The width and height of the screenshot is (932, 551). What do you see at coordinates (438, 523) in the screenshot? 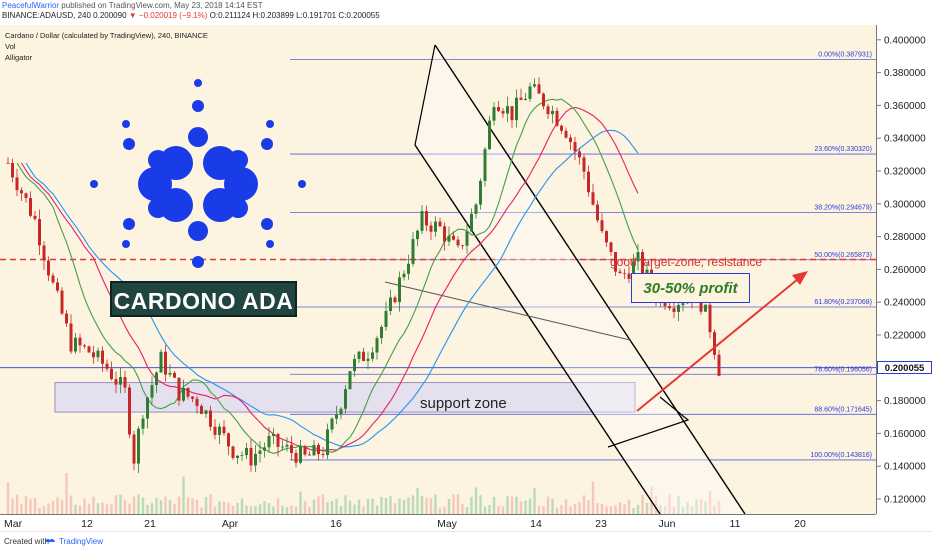
I see `time-axis: Mar 12 21 Apr 16 May 14 23 Jun 11 20` at bounding box center [438, 523].